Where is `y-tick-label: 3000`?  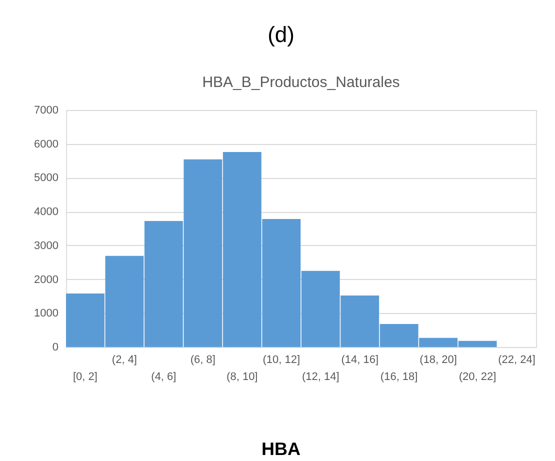
y-tick-label: 3000 is located at coordinates (46, 246).